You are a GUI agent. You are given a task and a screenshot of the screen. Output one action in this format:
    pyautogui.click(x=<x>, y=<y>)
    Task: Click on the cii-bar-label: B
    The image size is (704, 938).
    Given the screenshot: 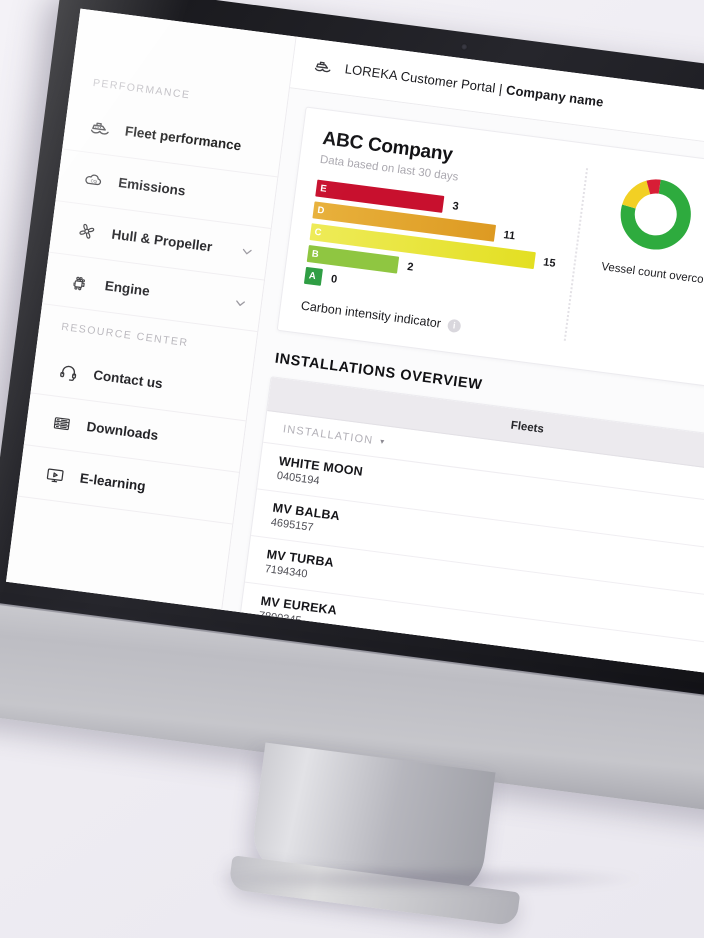 What is the action you would take?
    pyautogui.click(x=315, y=254)
    